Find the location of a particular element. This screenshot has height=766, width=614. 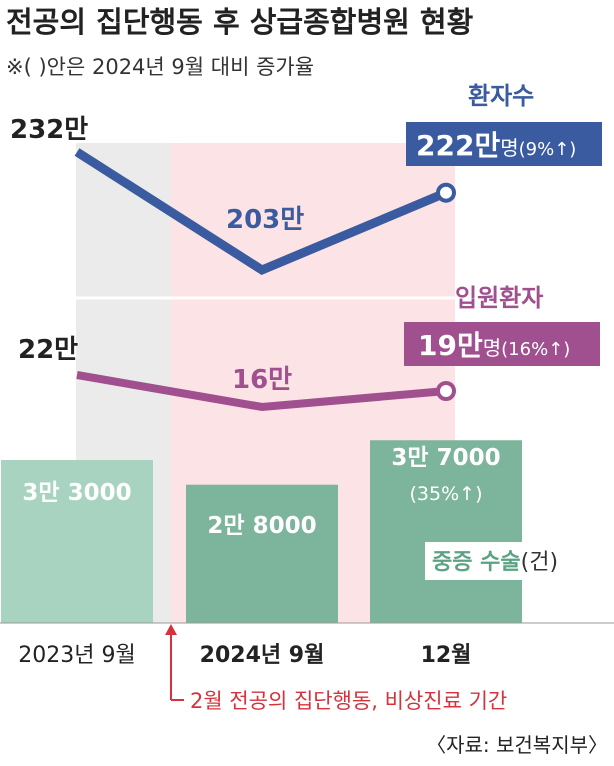

bar-2023년 9월 is located at coordinates (77, 541).